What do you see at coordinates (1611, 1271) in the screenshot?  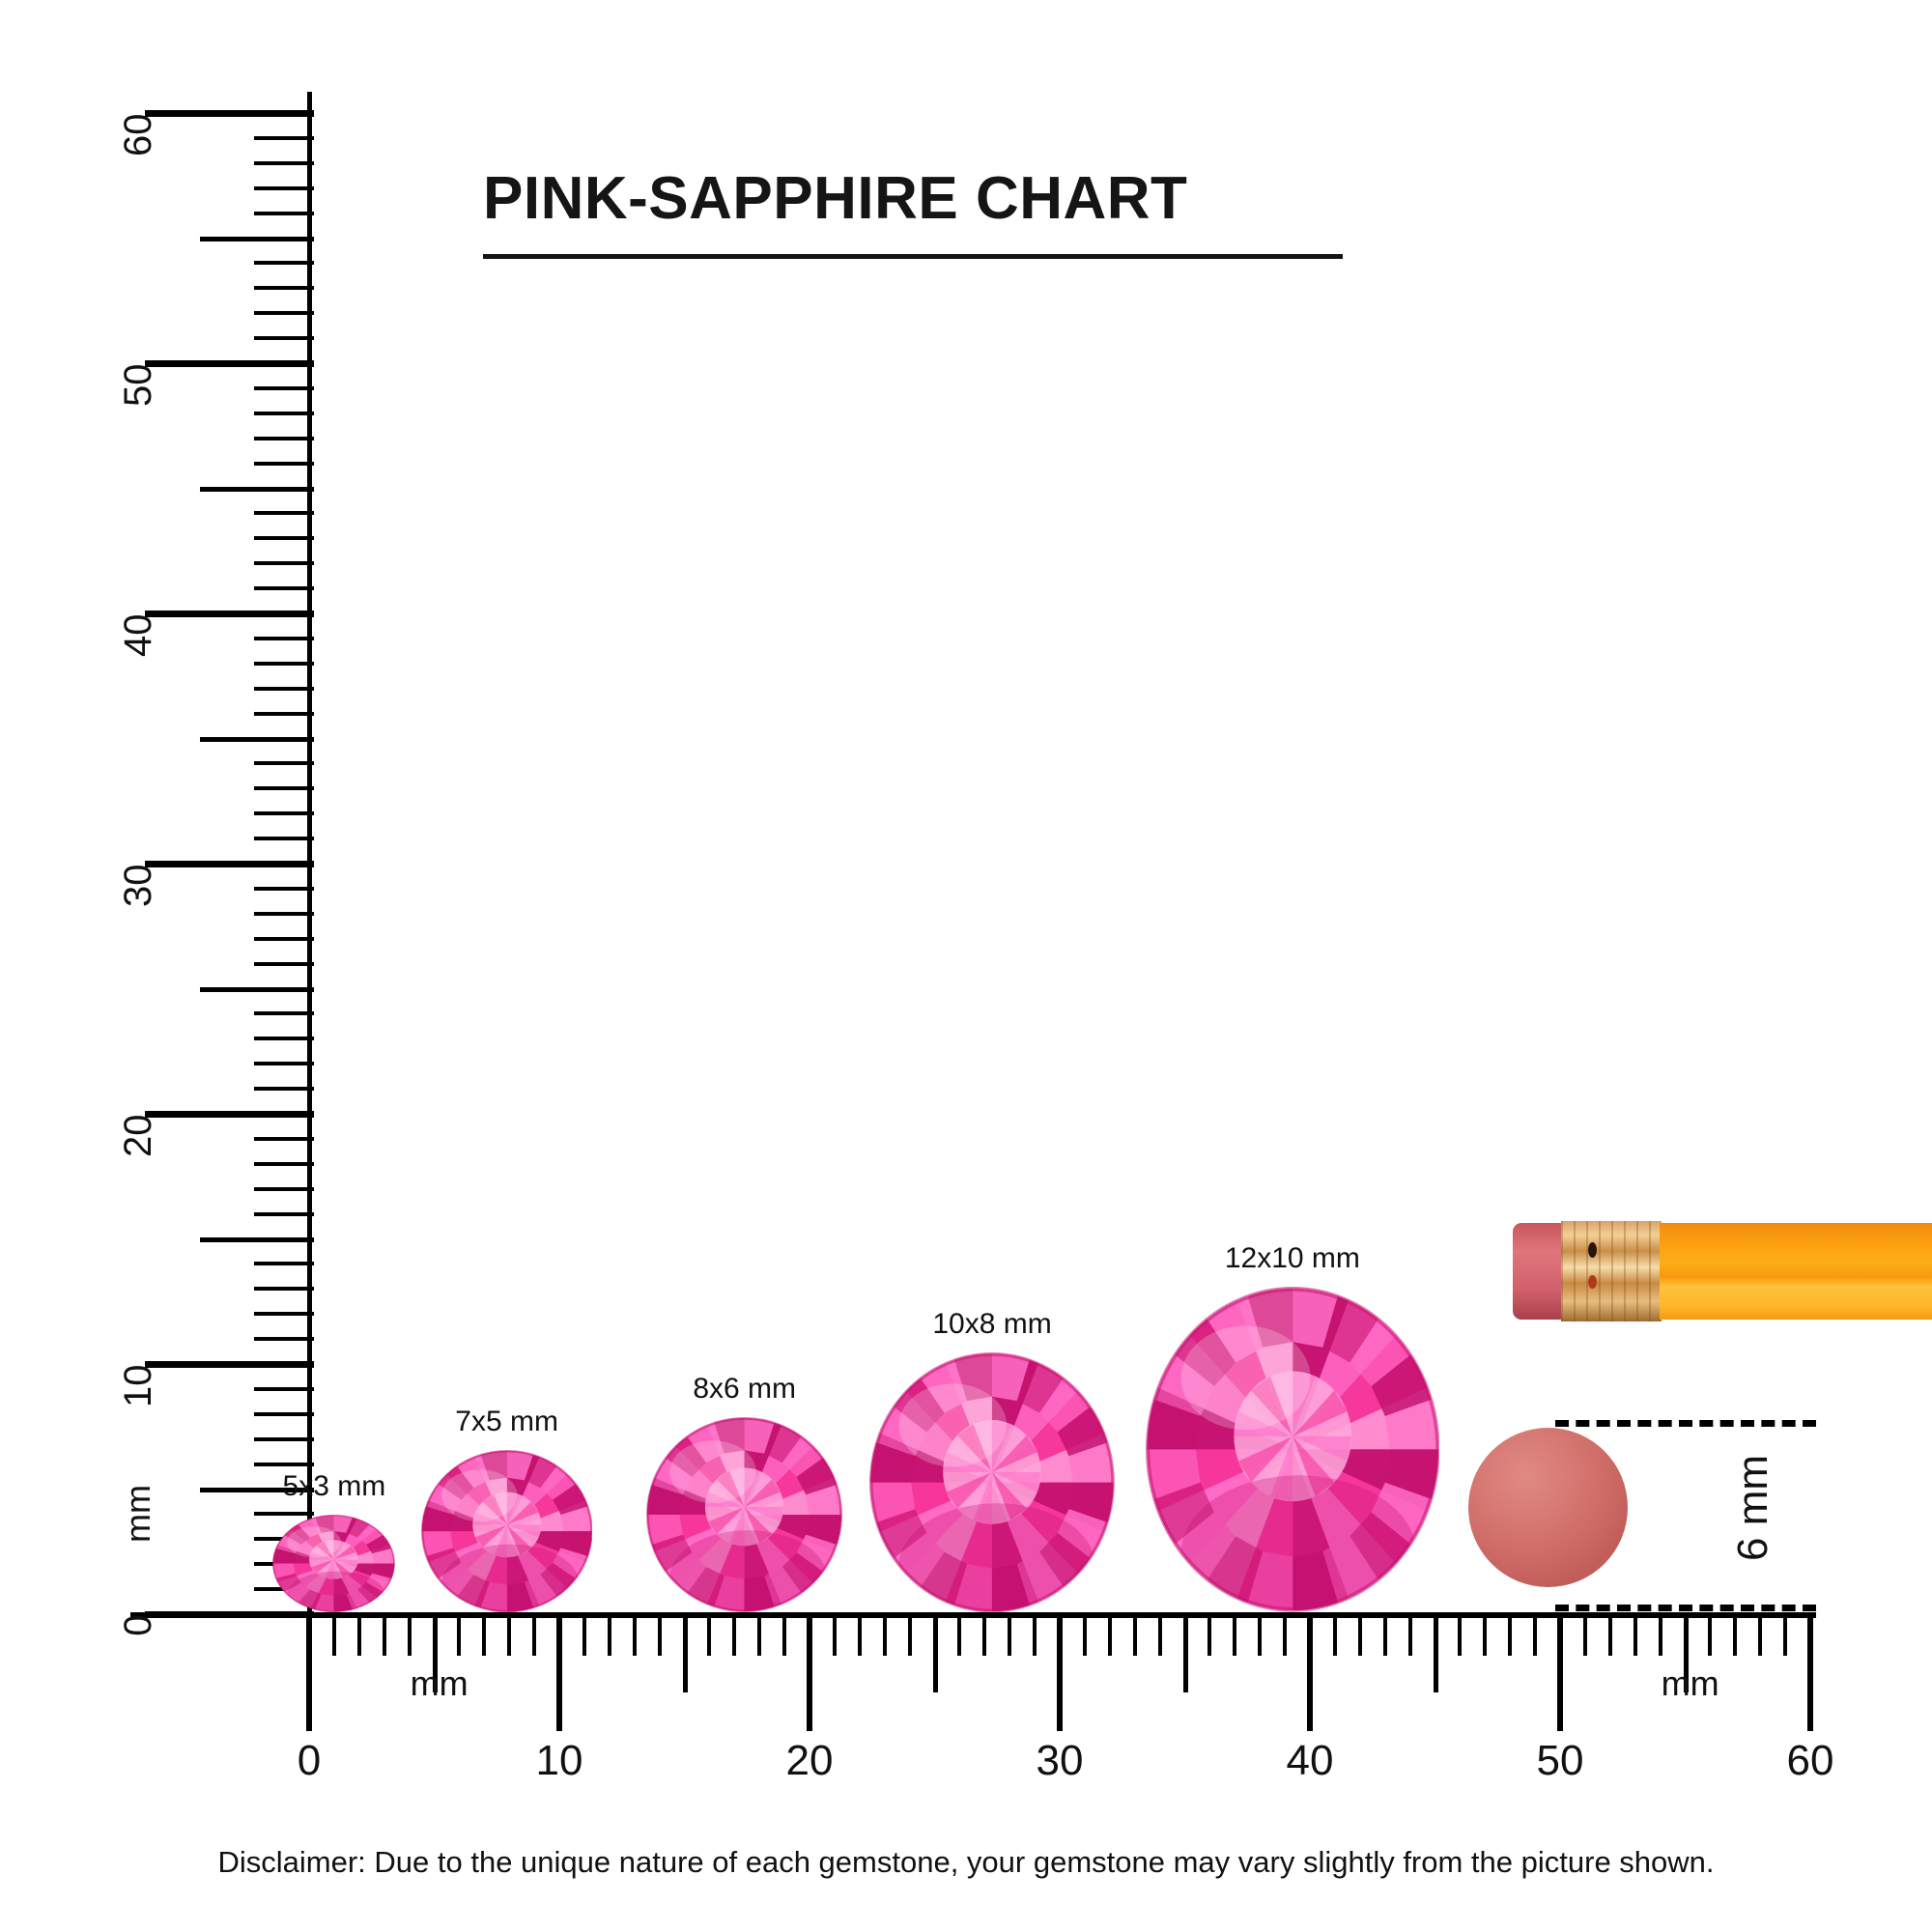 I see `pencil-ferrule` at bounding box center [1611, 1271].